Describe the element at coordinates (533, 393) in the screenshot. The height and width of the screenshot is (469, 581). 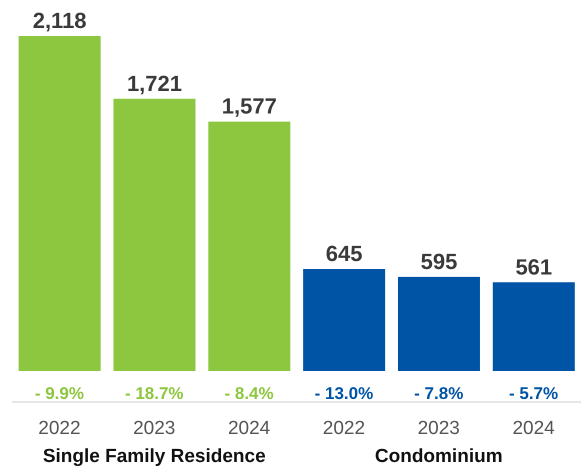
I see `text: - 5.7%` at that location.